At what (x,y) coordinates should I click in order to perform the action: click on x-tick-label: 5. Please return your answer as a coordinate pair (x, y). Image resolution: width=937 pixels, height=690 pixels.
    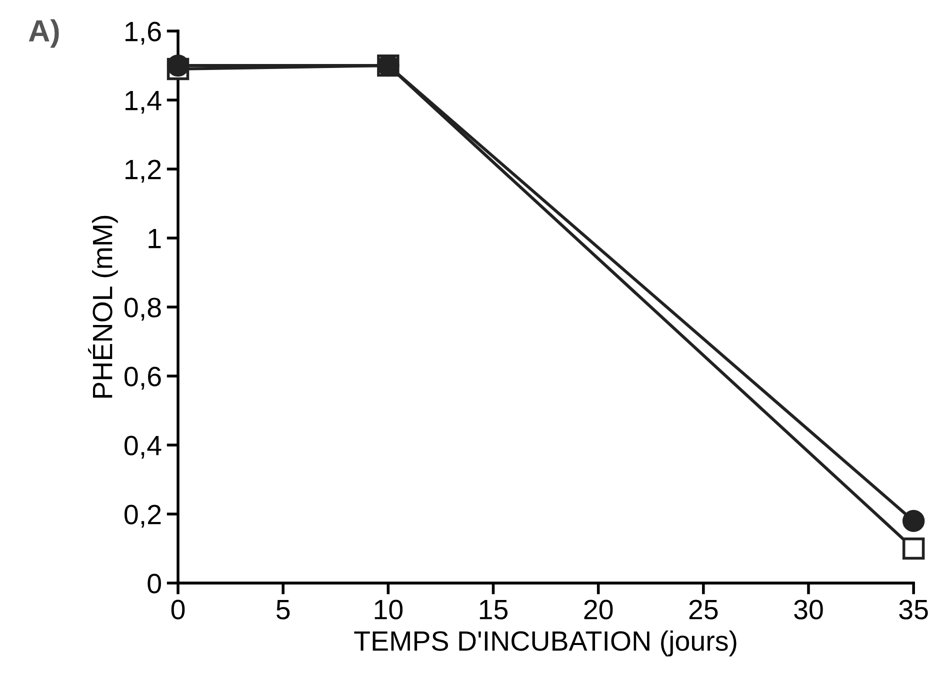
    Looking at the image, I should click on (283, 610).